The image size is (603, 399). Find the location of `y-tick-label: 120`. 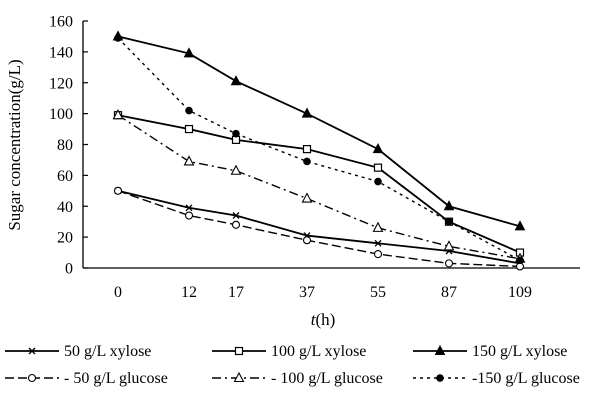

y-tick-label: 120 is located at coordinates (61, 83).